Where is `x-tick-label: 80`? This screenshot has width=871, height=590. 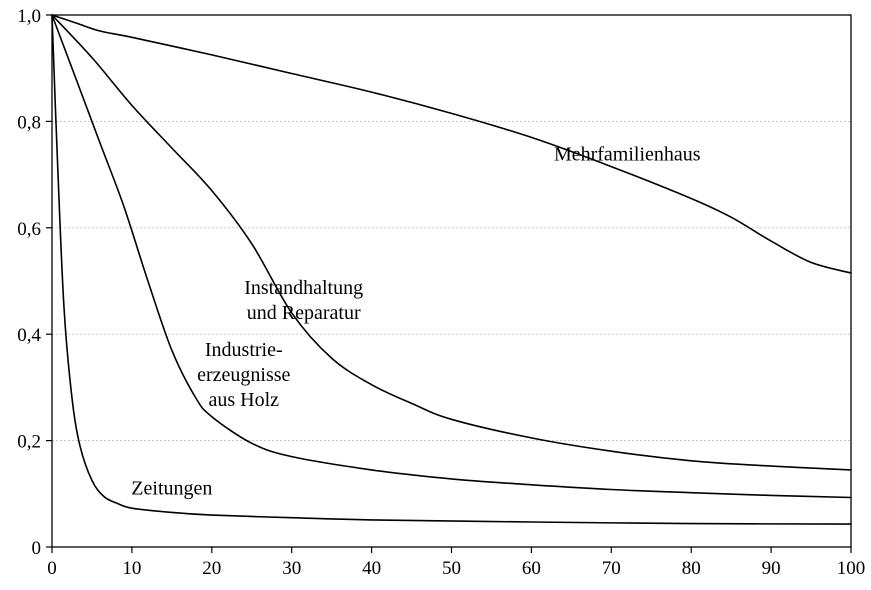
x-tick-label: 80 is located at coordinates (691, 568).